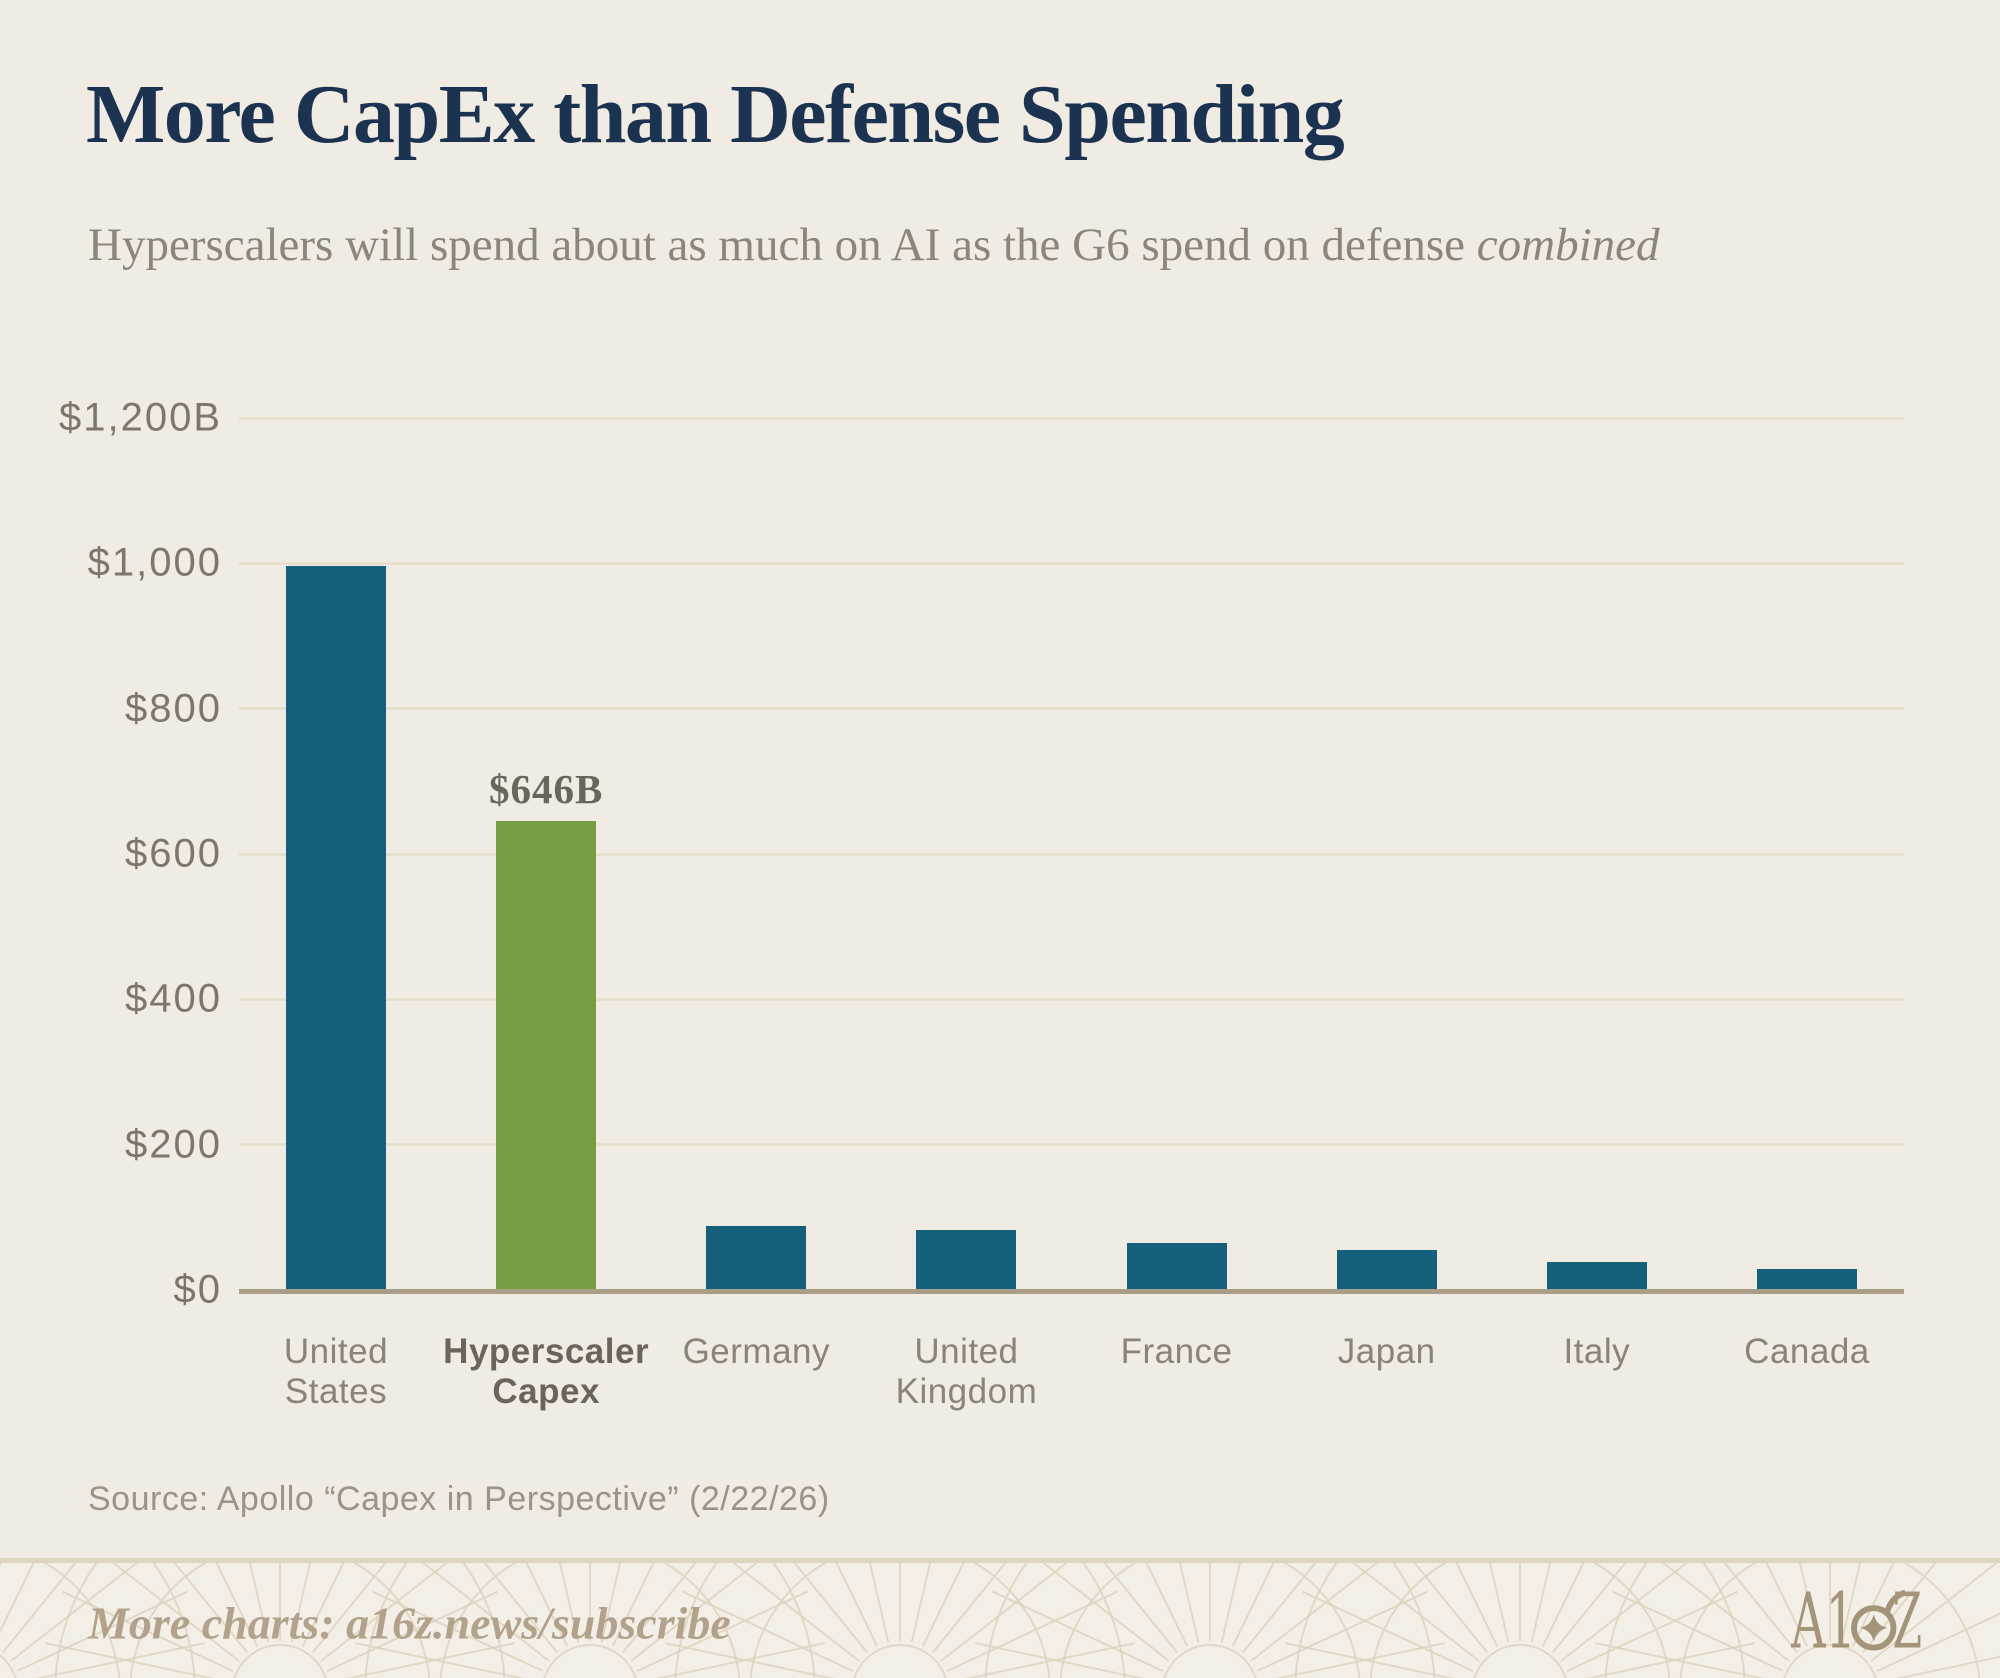 Image resolution: width=2000 pixels, height=1678 pixels. What do you see at coordinates (1806, 894) in the screenshot?
I see `bar-group: Canada` at bounding box center [1806, 894].